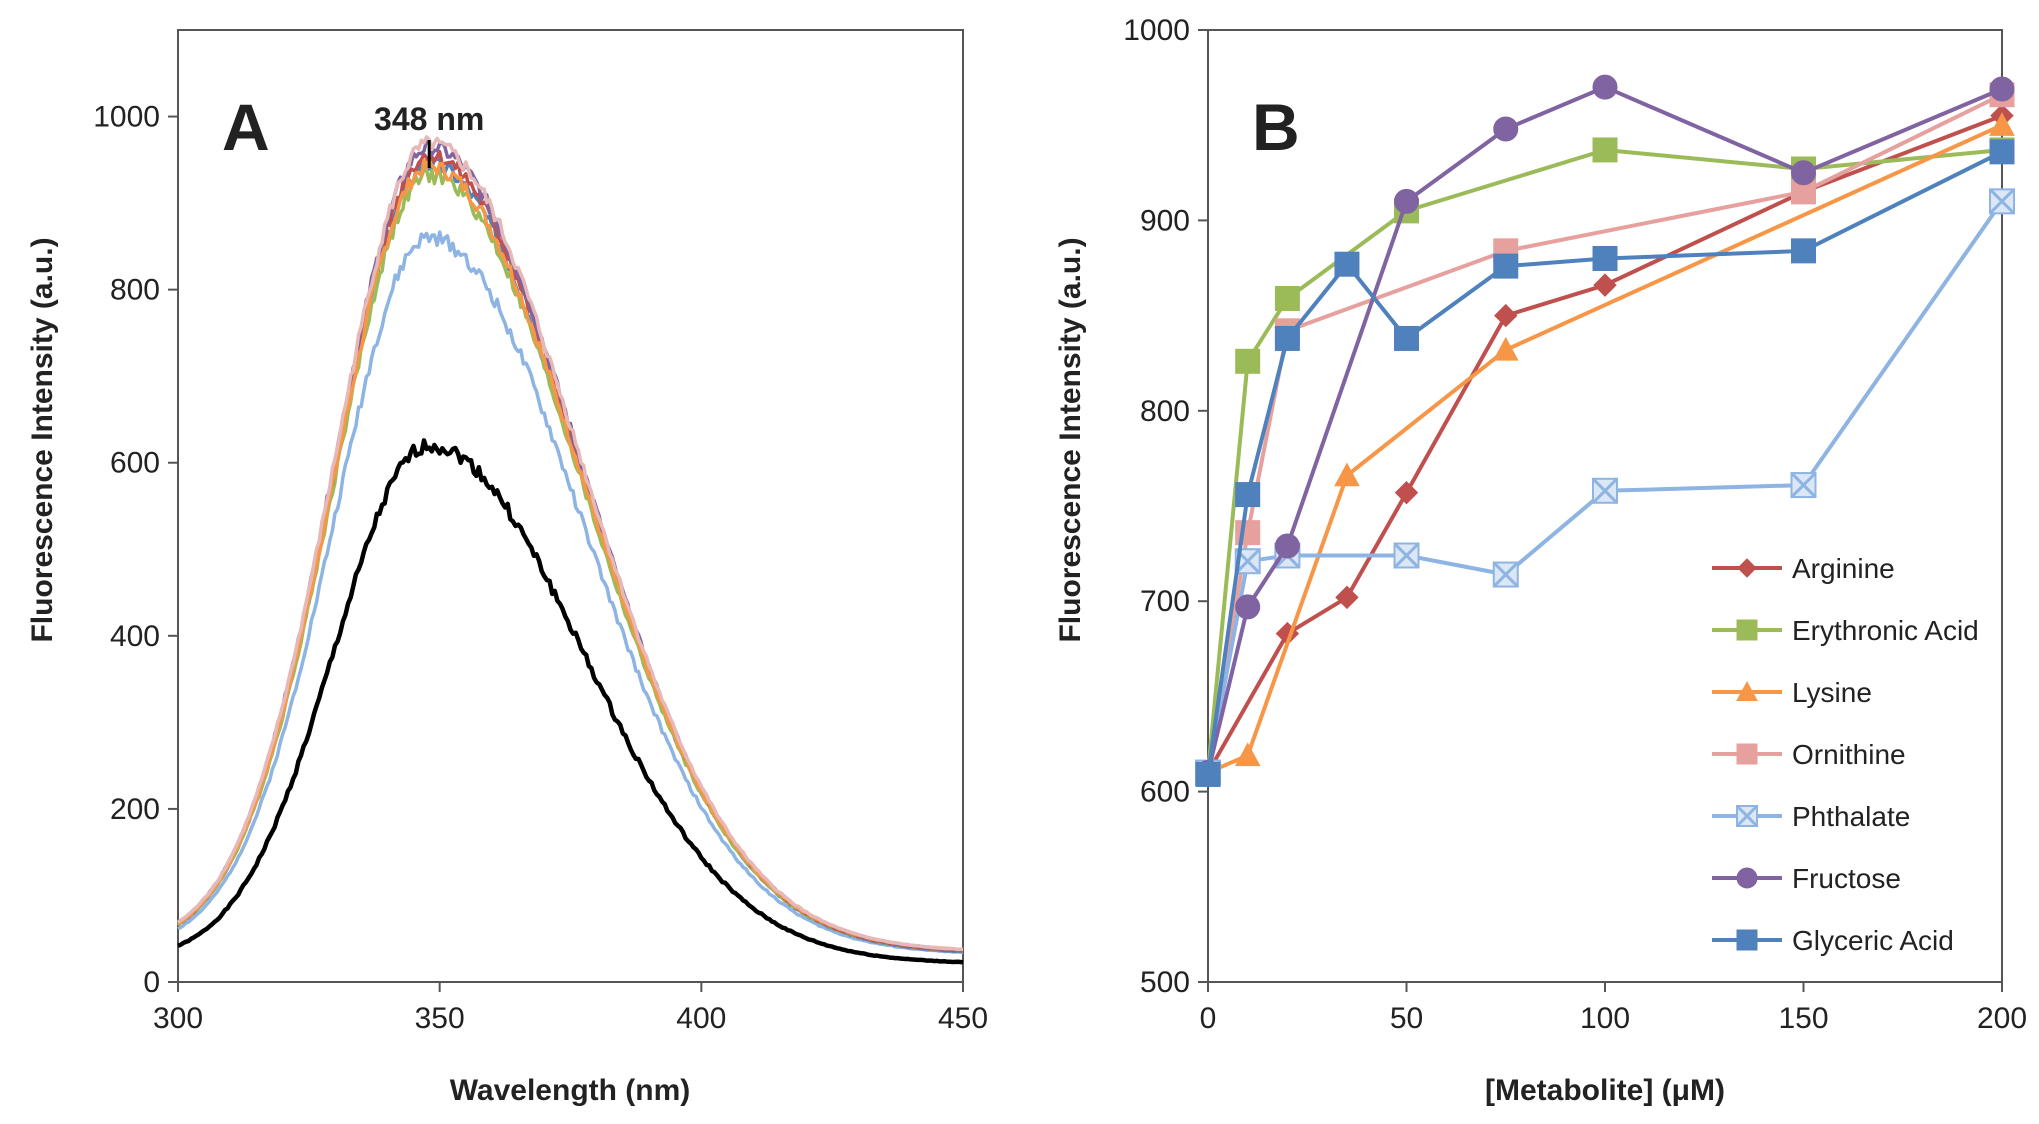 This screenshot has width=2039, height=1124. I want to click on legend-label: Ornithine, so click(1849, 754).